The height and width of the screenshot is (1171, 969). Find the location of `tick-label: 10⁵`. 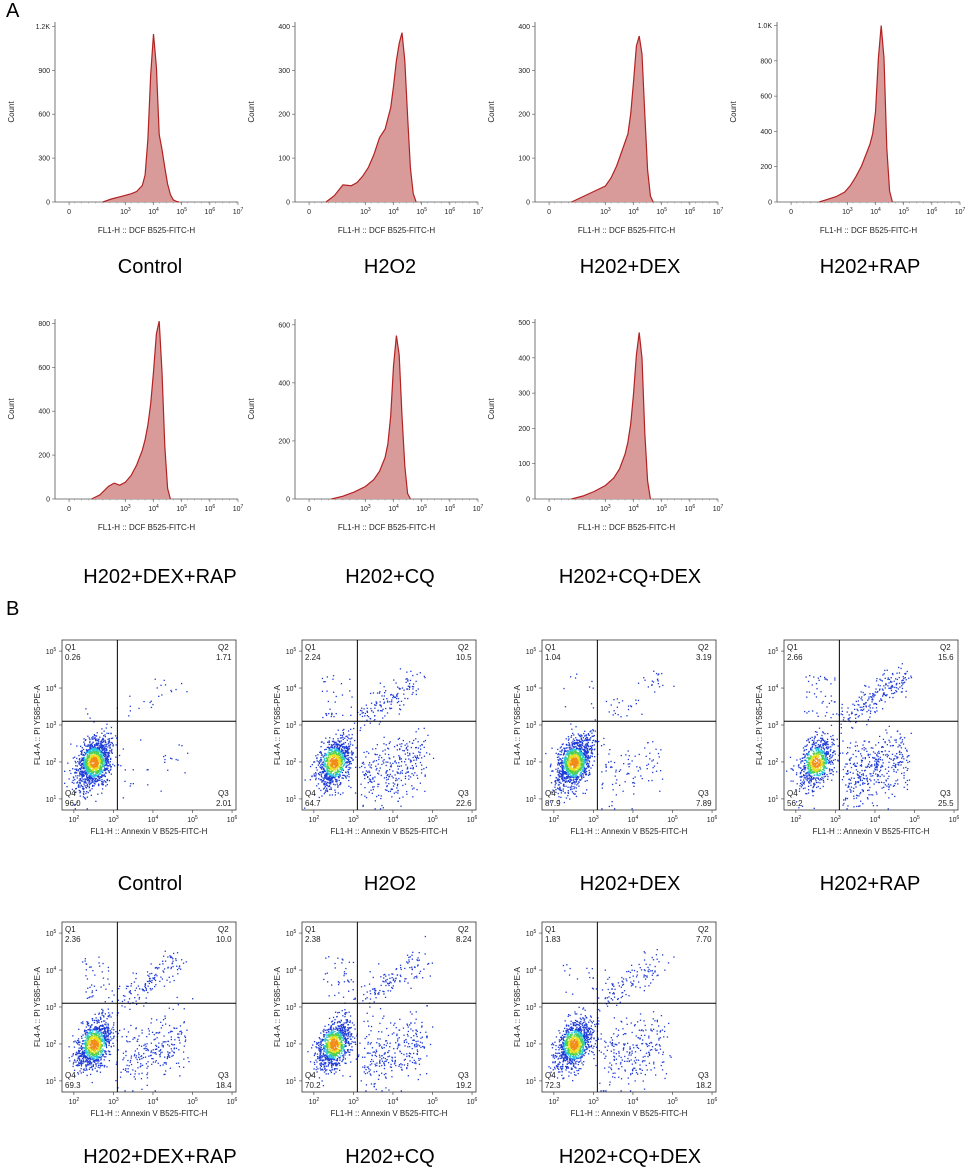

tick-label: 10⁵ is located at coordinates (421, 211).